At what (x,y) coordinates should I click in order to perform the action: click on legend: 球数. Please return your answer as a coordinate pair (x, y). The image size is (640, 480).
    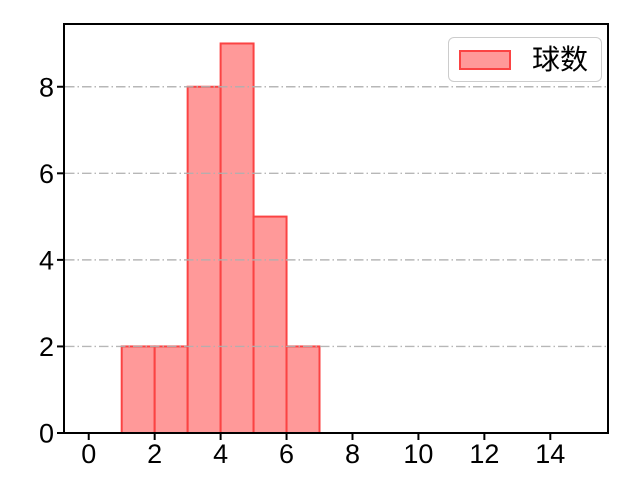
    Looking at the image, I should click on (525, 59).